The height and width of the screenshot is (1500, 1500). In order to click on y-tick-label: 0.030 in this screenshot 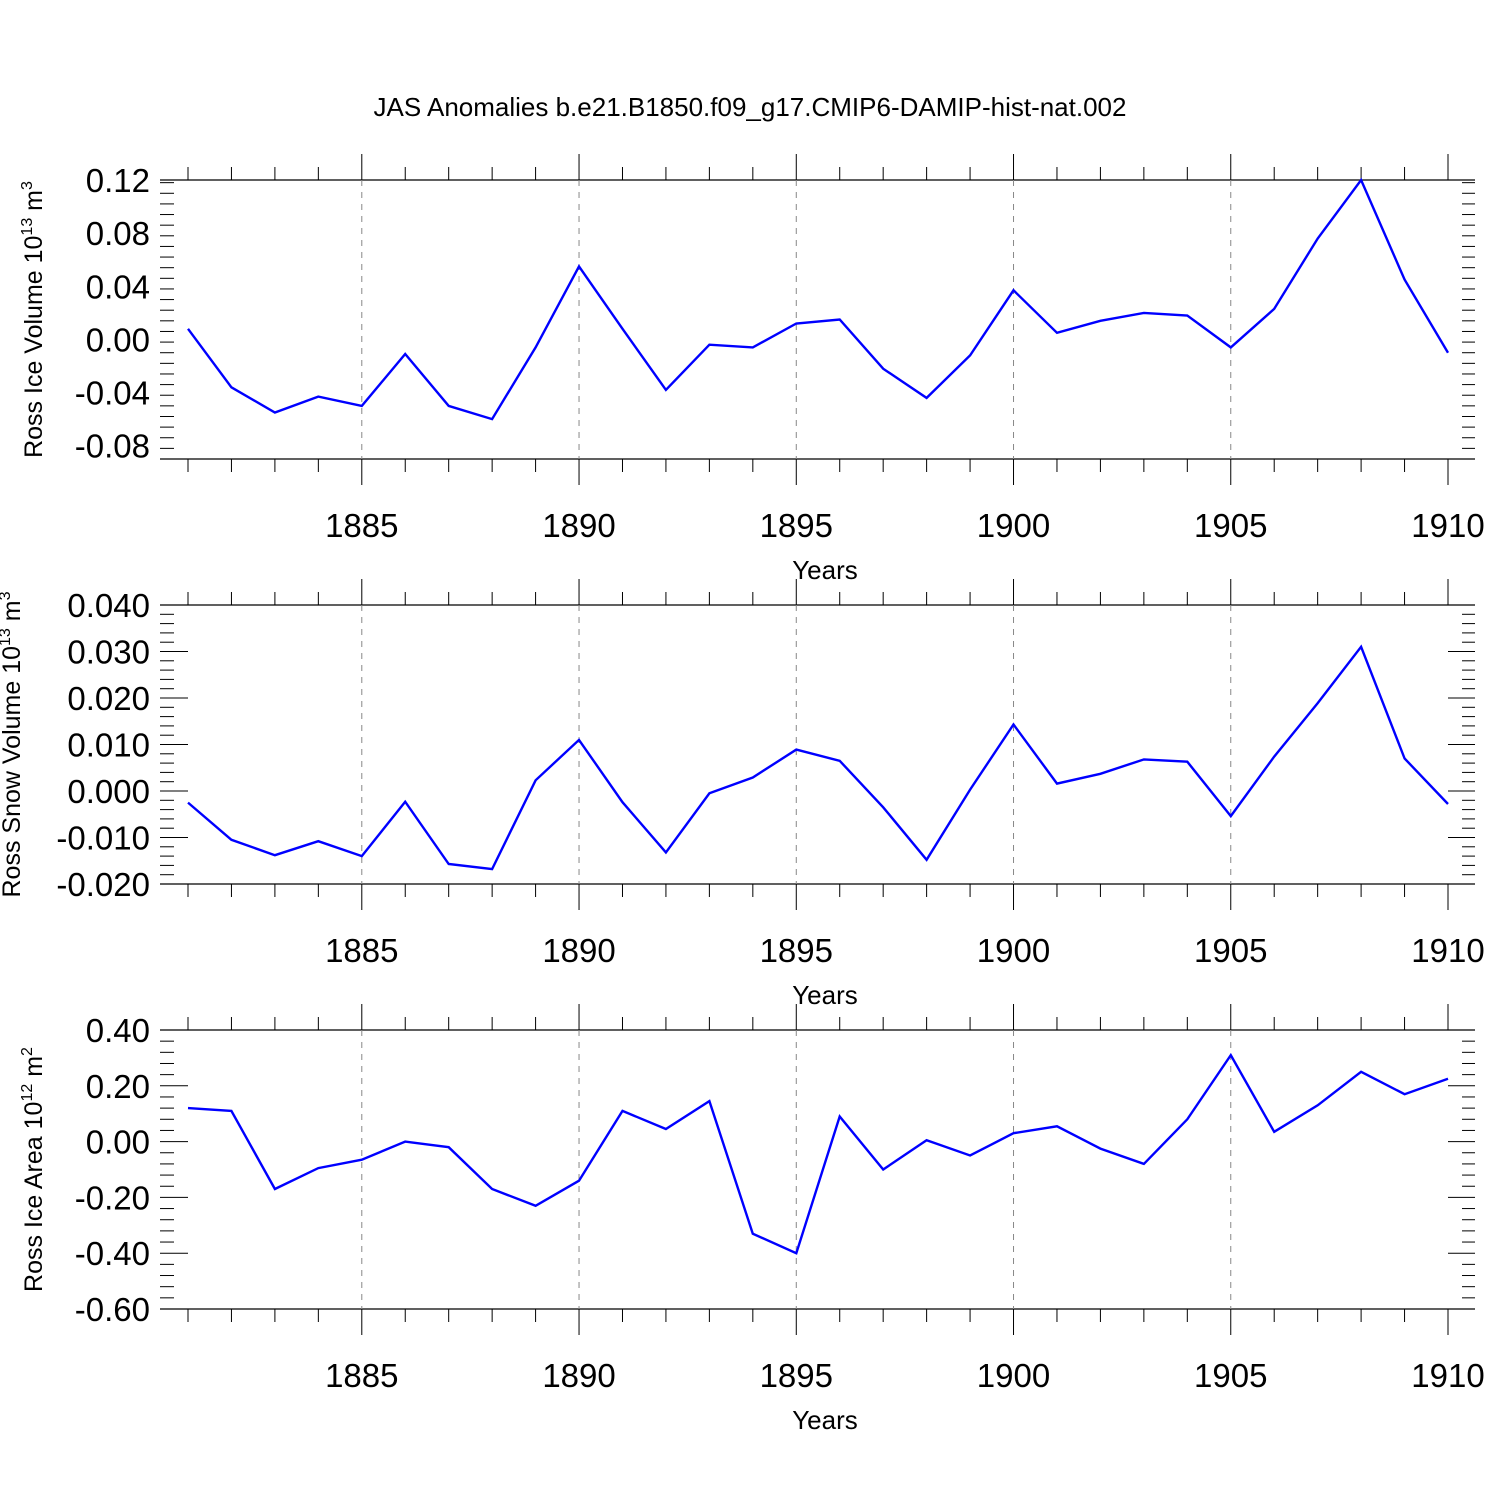, I will do `click(108, 652)`.